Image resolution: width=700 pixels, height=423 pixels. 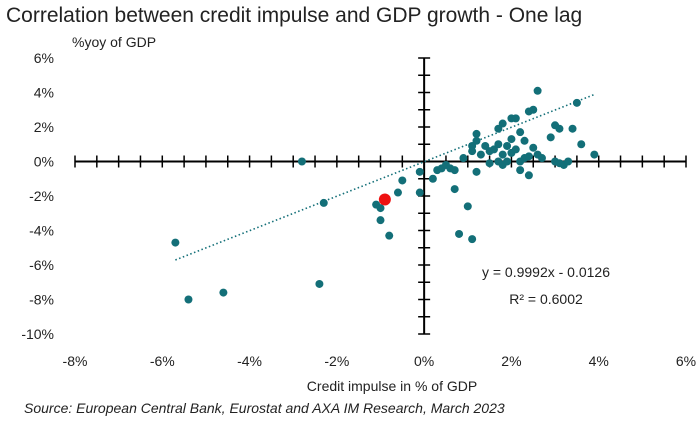 What do you see at coordinates (686, 361) in the screenshot?
I see `x-tick-label: 6%` at bounding box center [686, 361].